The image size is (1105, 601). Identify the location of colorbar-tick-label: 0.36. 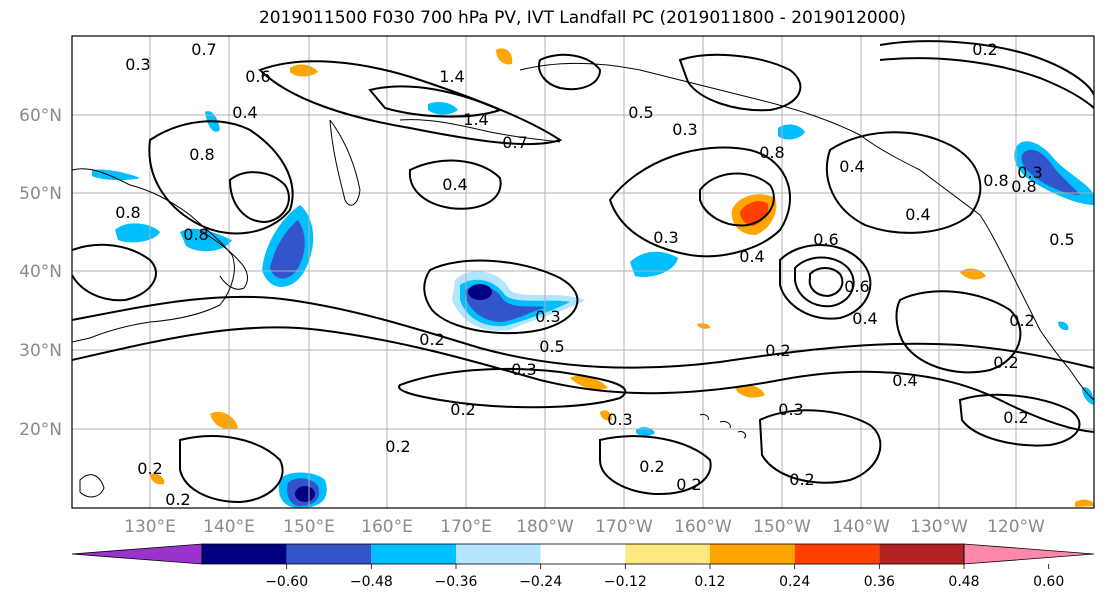
(879, 582).